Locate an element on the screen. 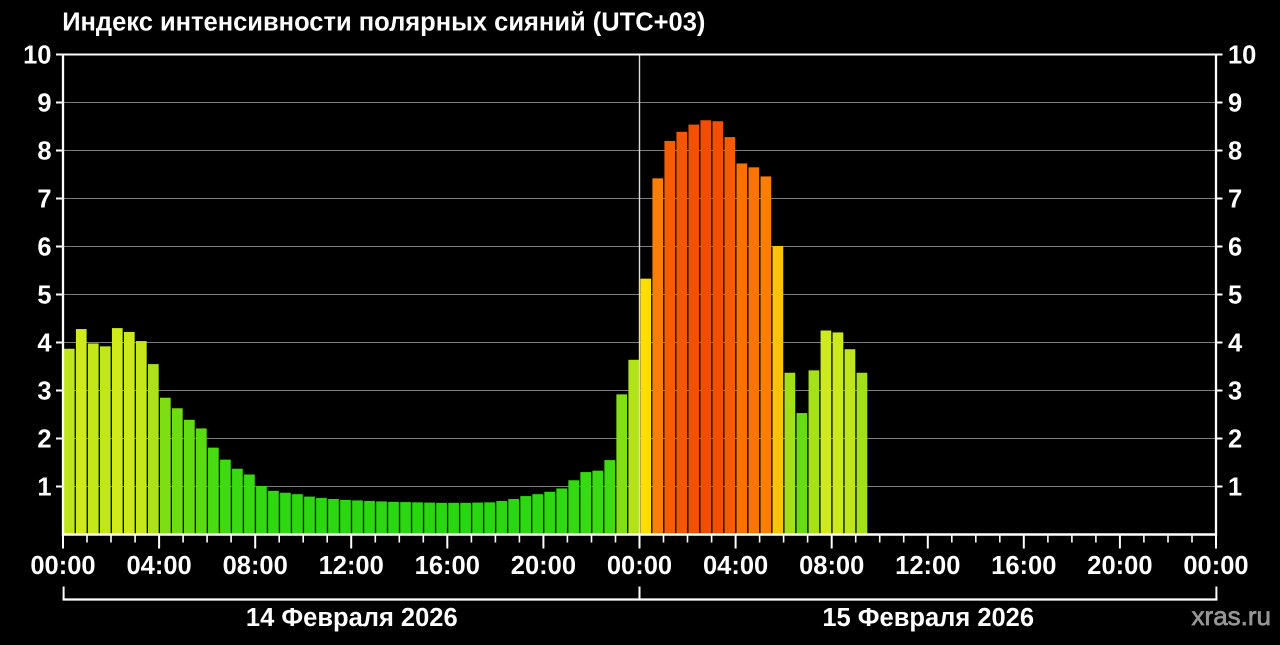 The image size is (1280, 645). svg-text: 14 Февраля 2026 is located at coordinates (352, 618).